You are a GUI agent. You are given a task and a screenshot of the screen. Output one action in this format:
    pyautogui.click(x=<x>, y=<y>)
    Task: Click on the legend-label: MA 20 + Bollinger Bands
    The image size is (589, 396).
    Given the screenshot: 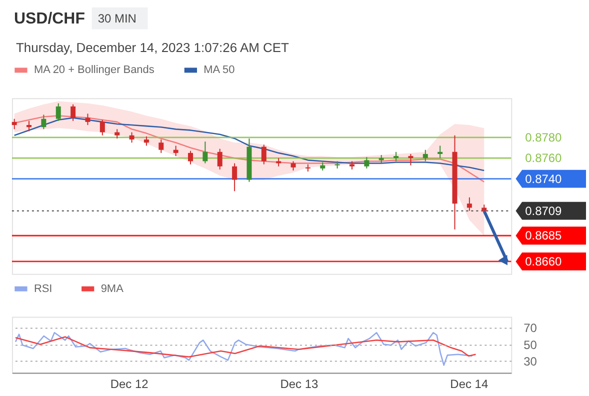 What is the action you would take?
    pyautogui.click(x=94, y=70)
    